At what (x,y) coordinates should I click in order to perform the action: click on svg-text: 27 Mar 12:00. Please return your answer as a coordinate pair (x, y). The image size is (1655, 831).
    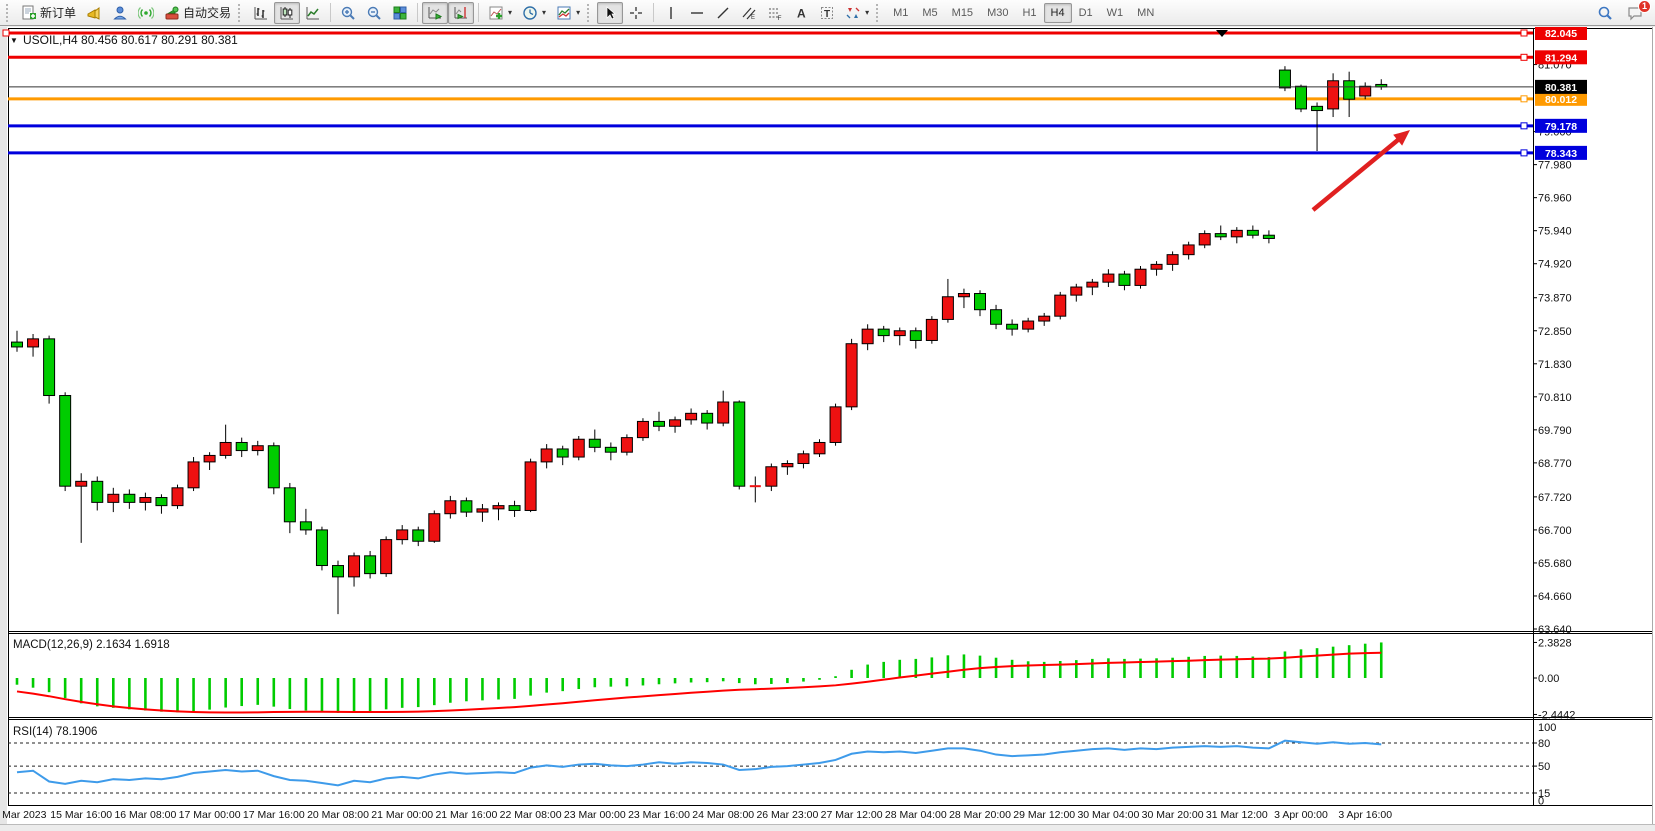
    Looking at the image, I should click on (852, 815).